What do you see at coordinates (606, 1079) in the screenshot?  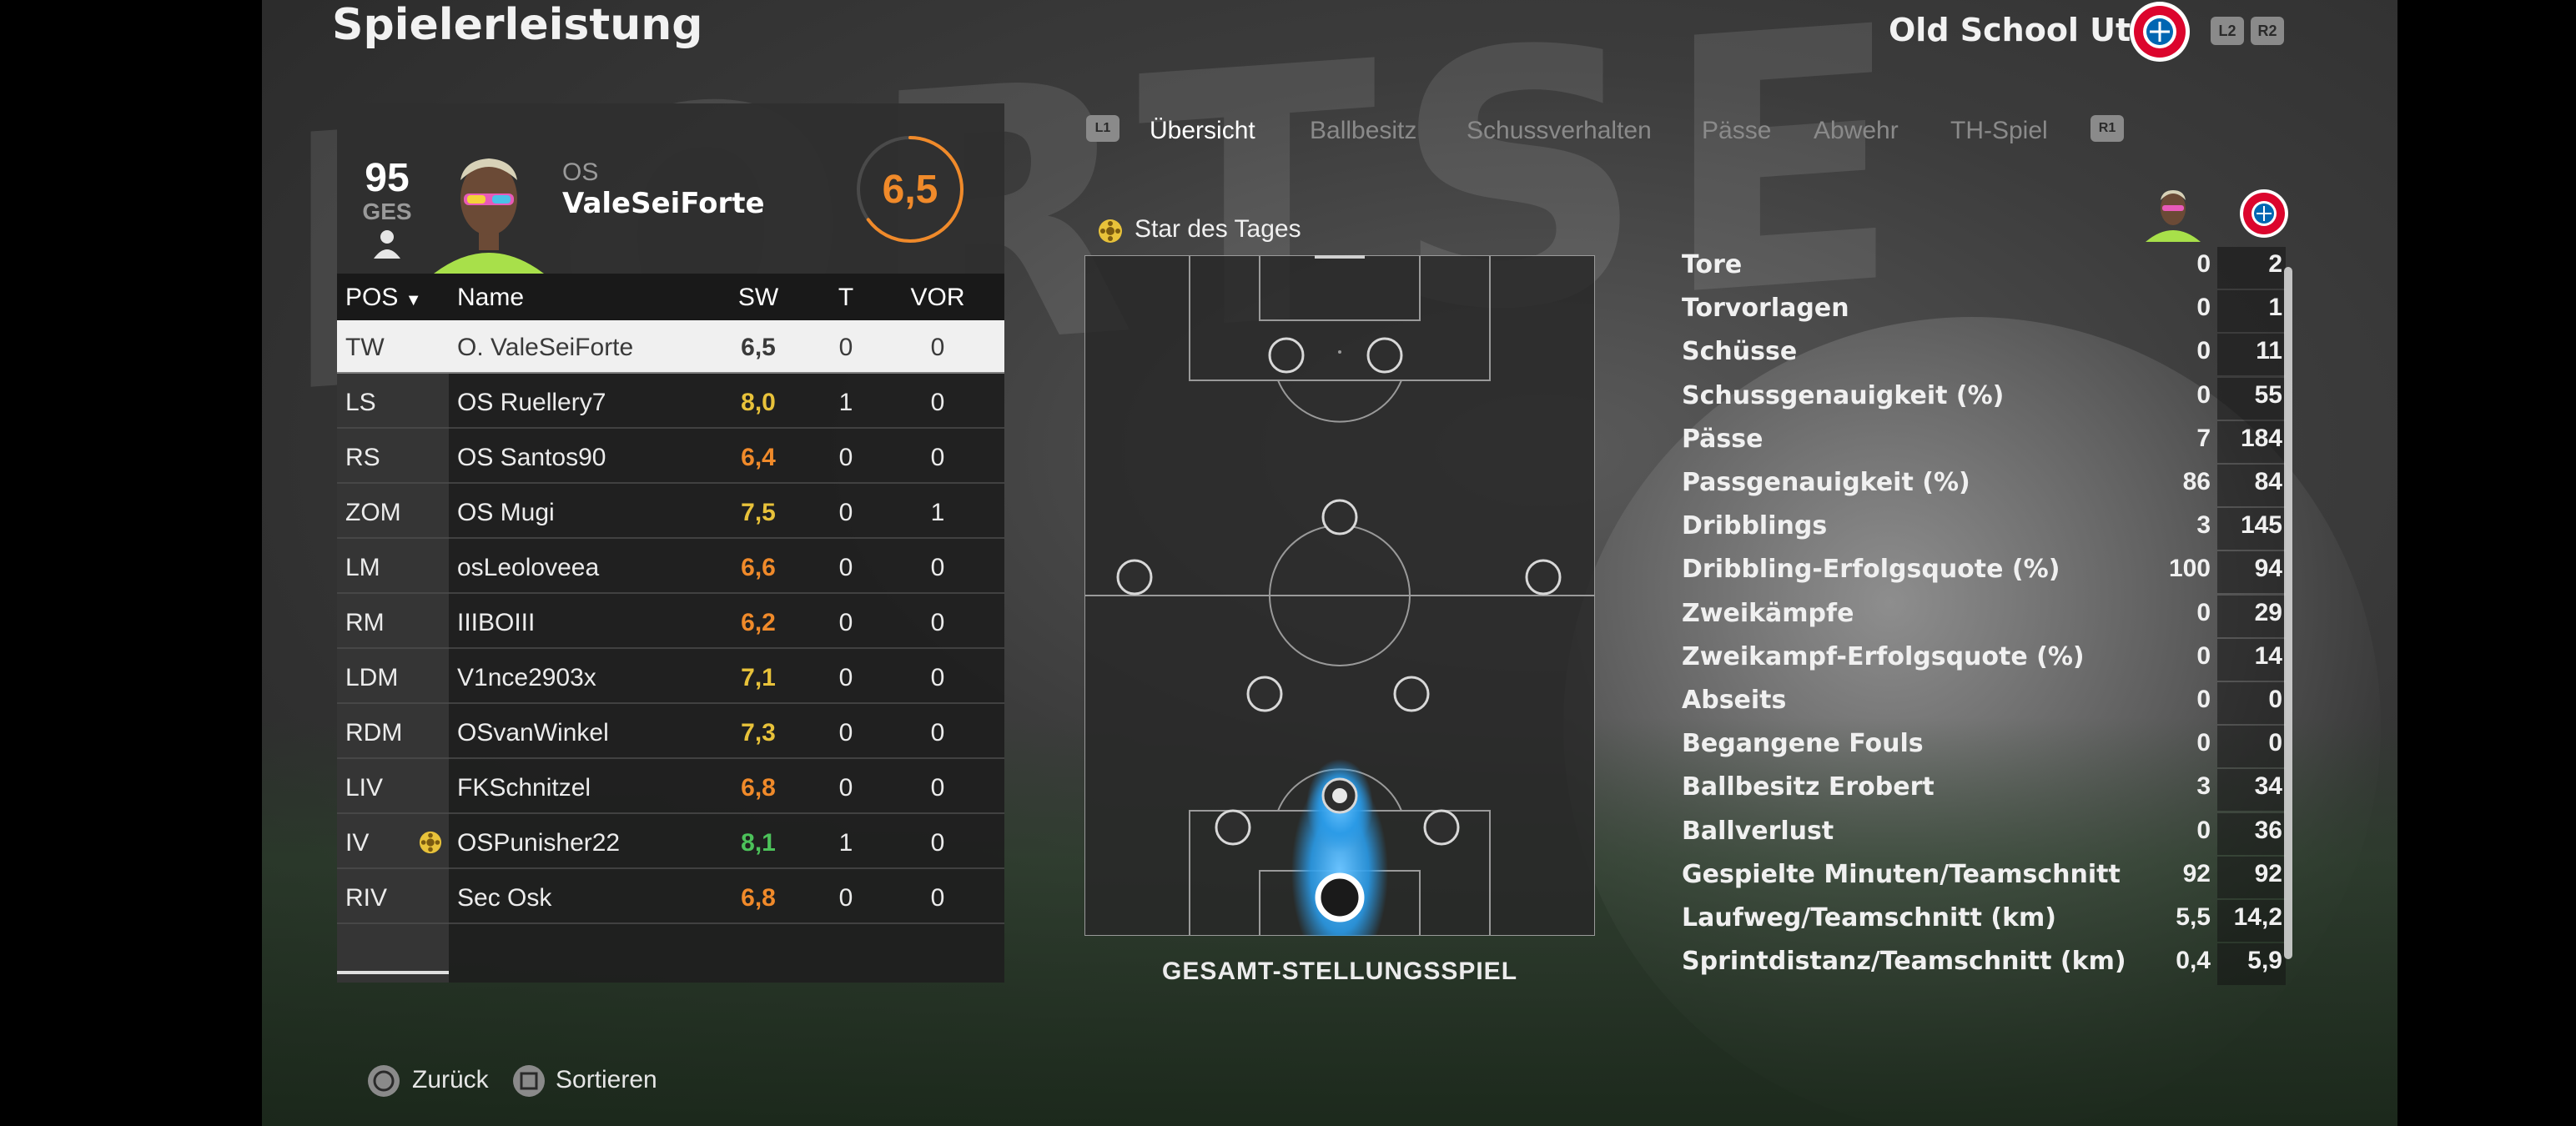 I see `sort-label: Sortieren` at bounding box center [606, 1079].